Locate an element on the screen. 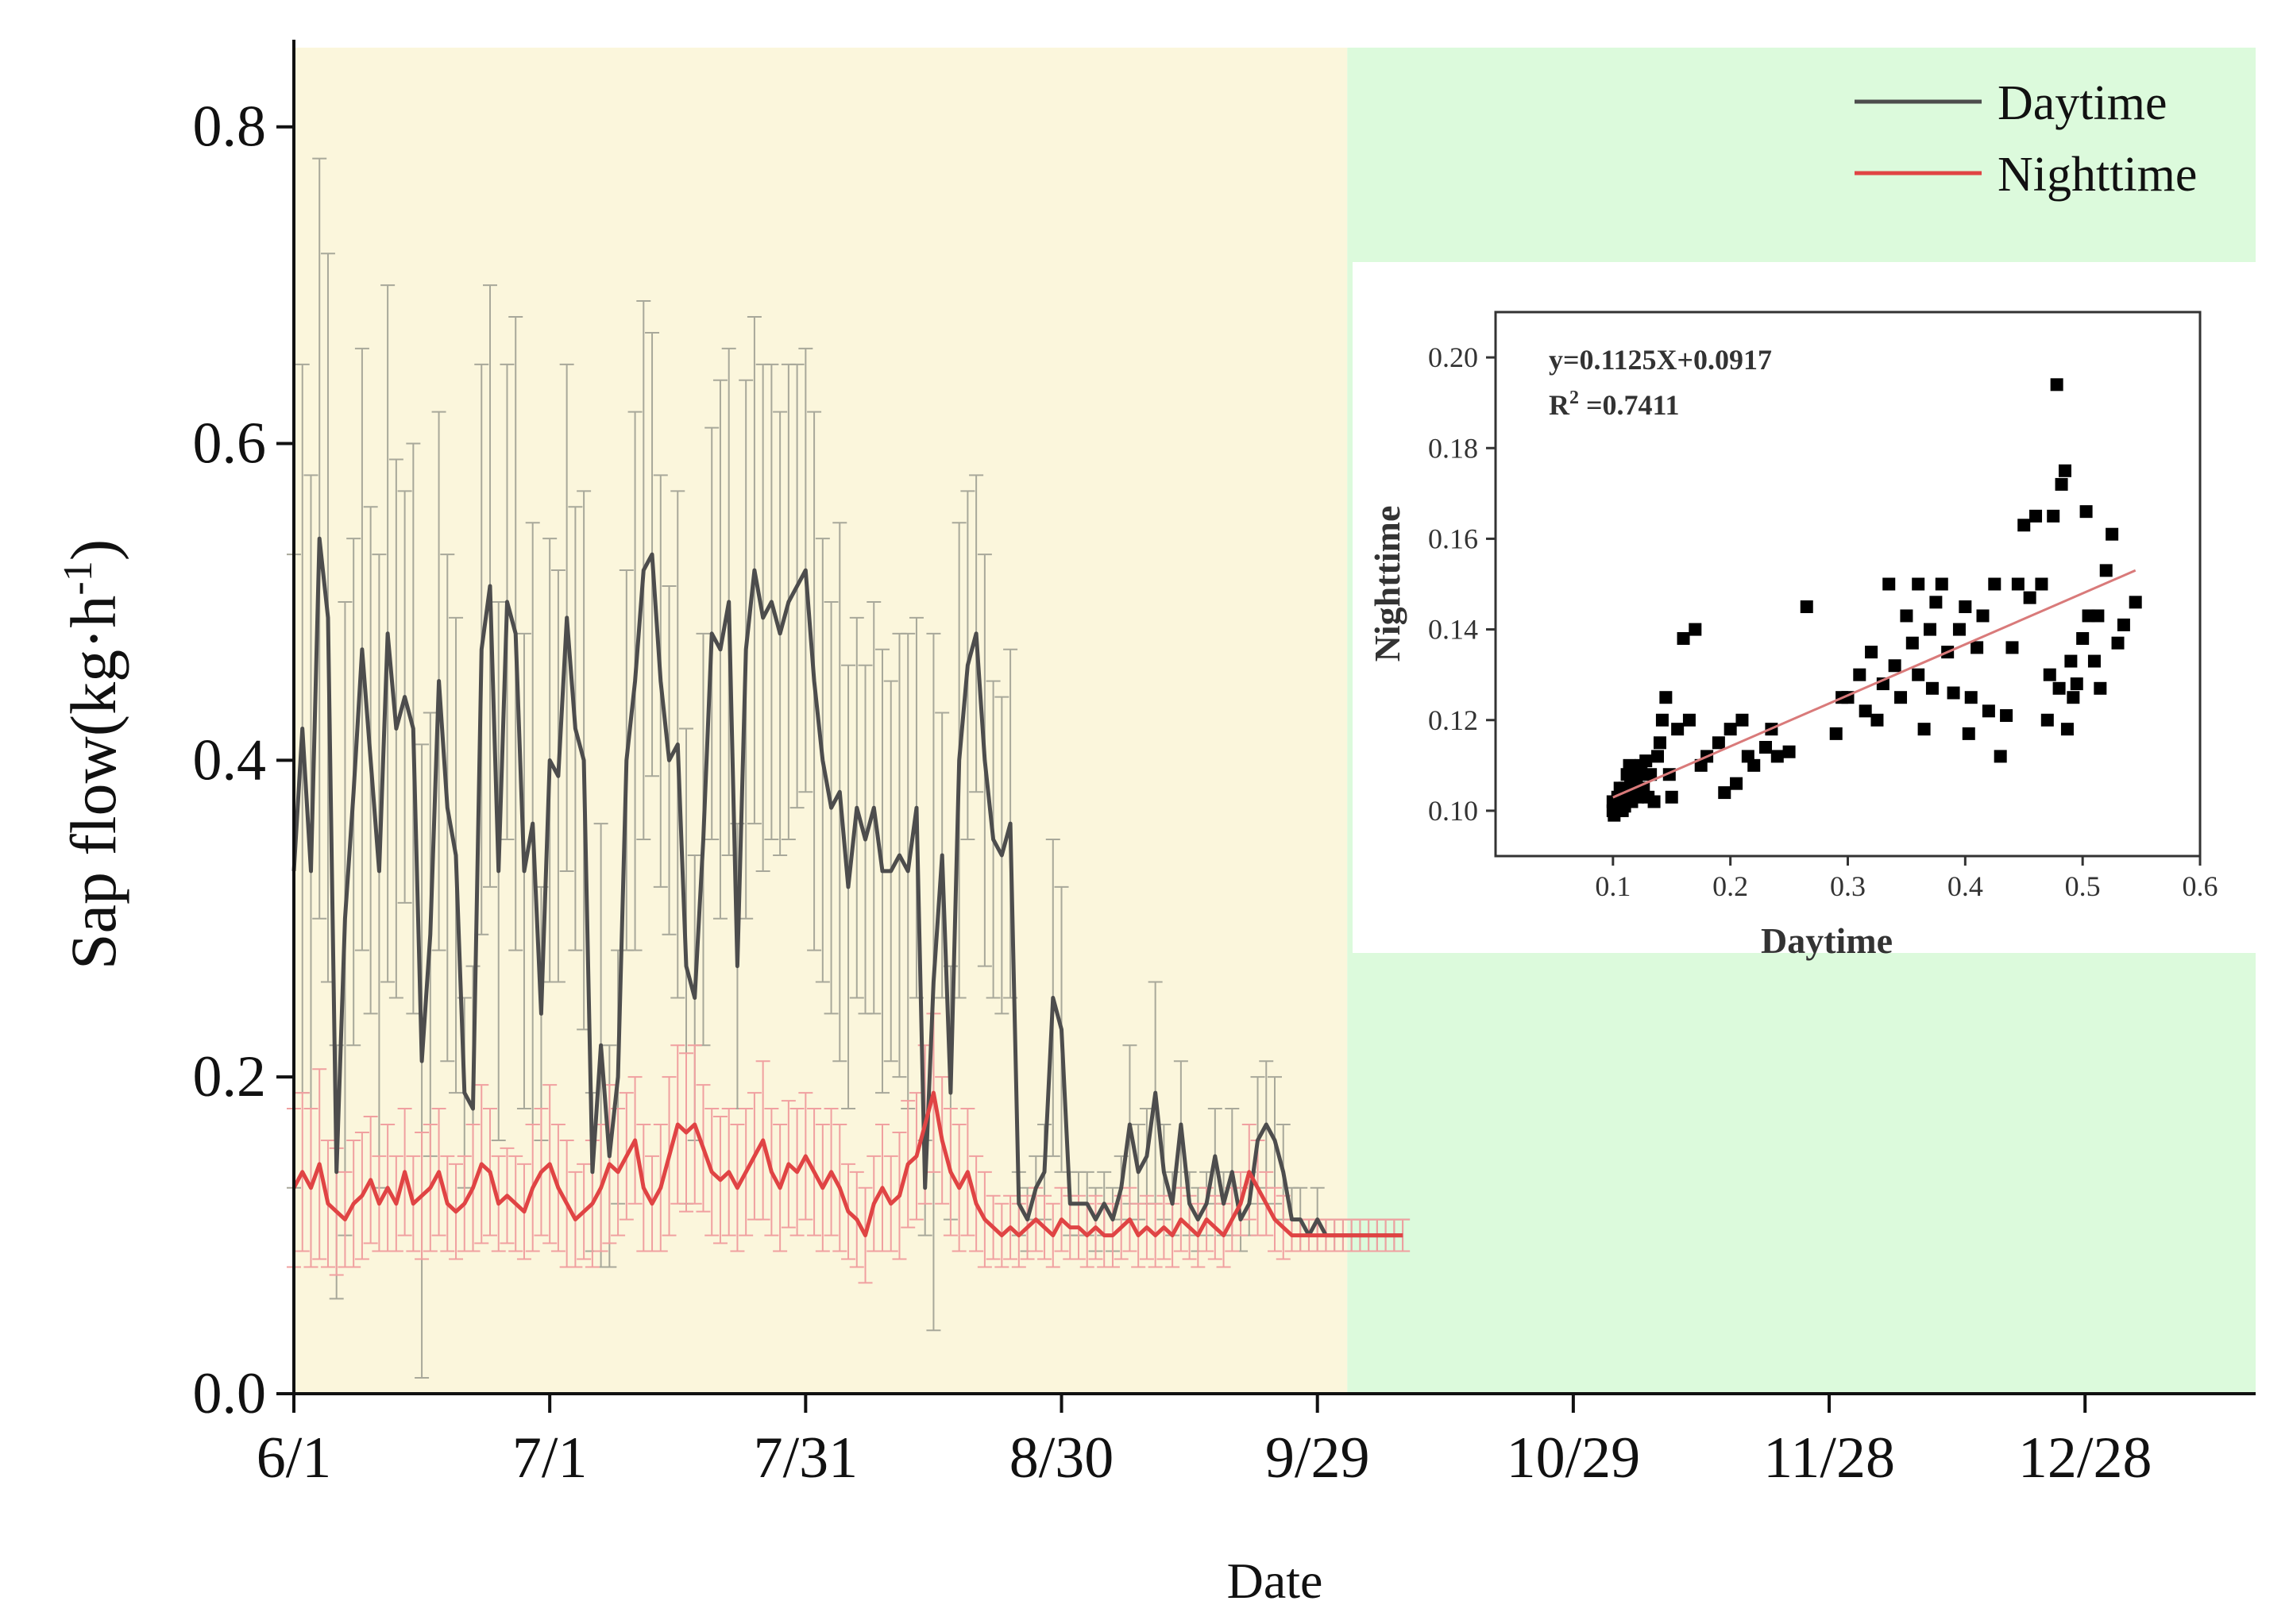 The width and height of the screenshot is (2289, 1624). inset-r-squared: R2 =0.7411 is located at coordinates (1614, 404).